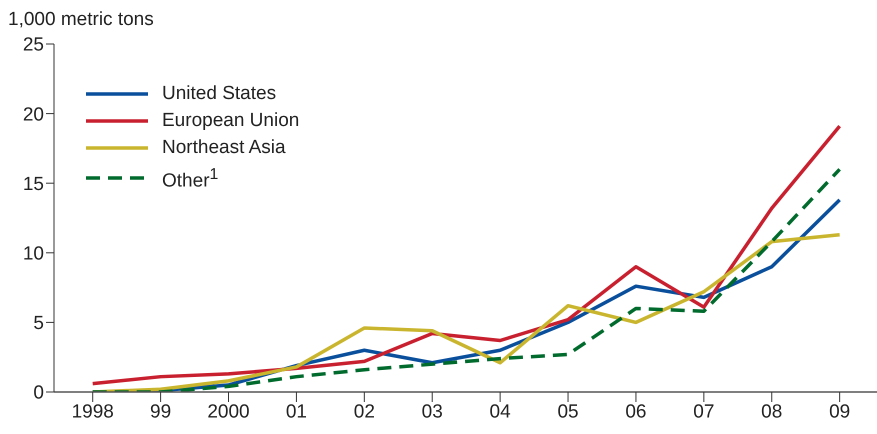 This screenshot has height=434, width=877. I want to click on legend-label: Northeast Asia, so click(224, 148).